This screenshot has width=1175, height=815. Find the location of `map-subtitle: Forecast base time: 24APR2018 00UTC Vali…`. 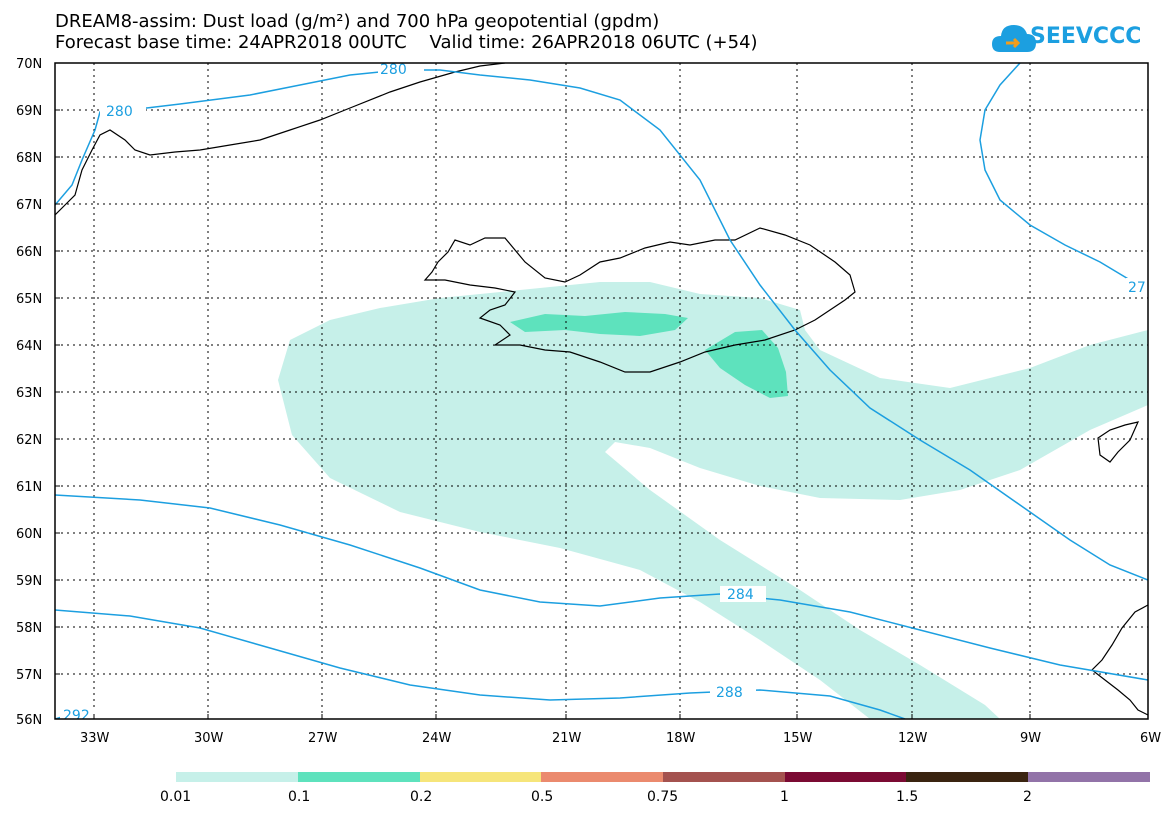

map-subtitle: Forecast base time: 24APR2018 00UTC Vali… is located at coordinates (406, 42).